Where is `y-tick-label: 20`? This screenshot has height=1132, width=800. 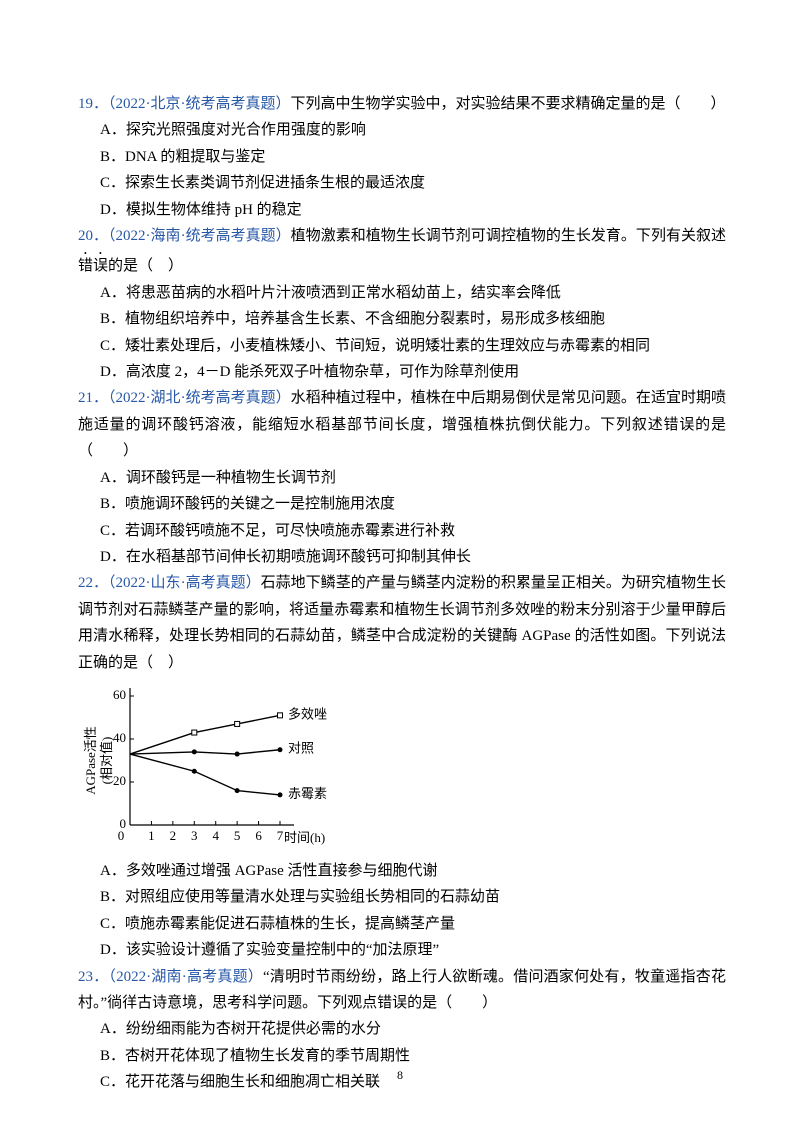
y-tick-label: 20 is located at coordinates (119, 780).